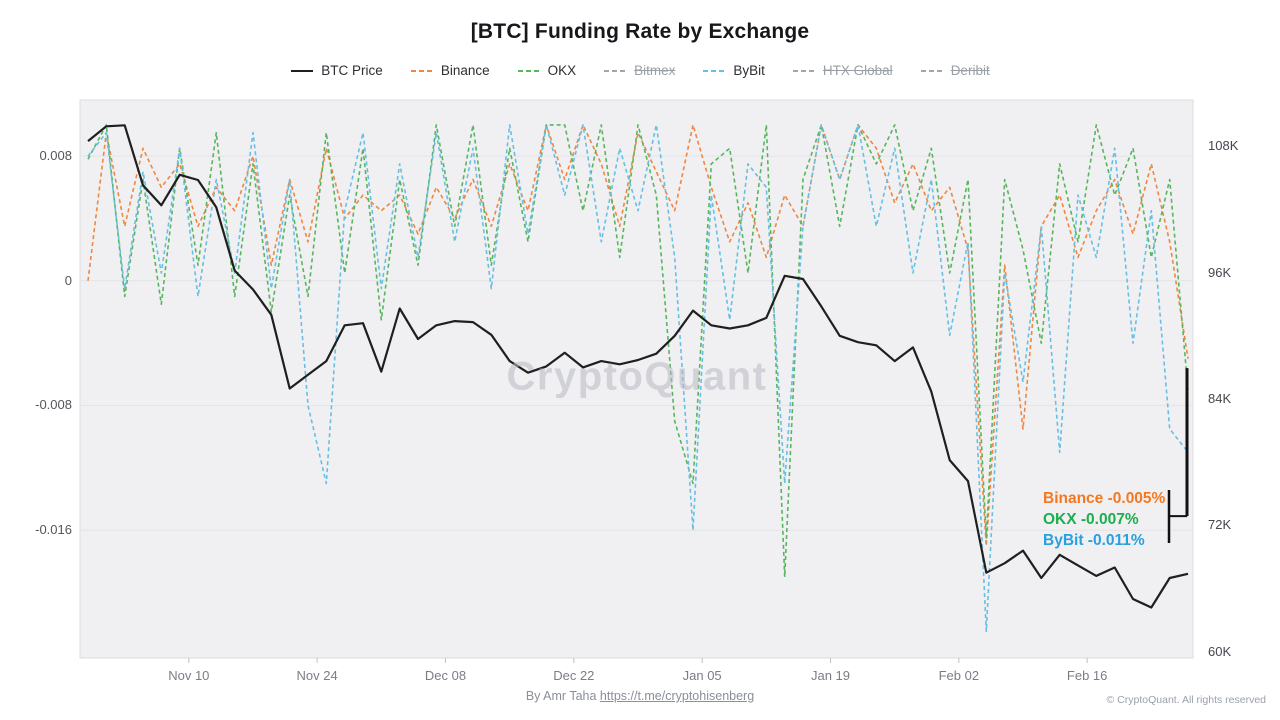 Image resolution: width=1280 pixels, height=720 pixels. I want to click on attribution: By Amr Taha https://t.me/cryptohisenberg, so click(640, 696).